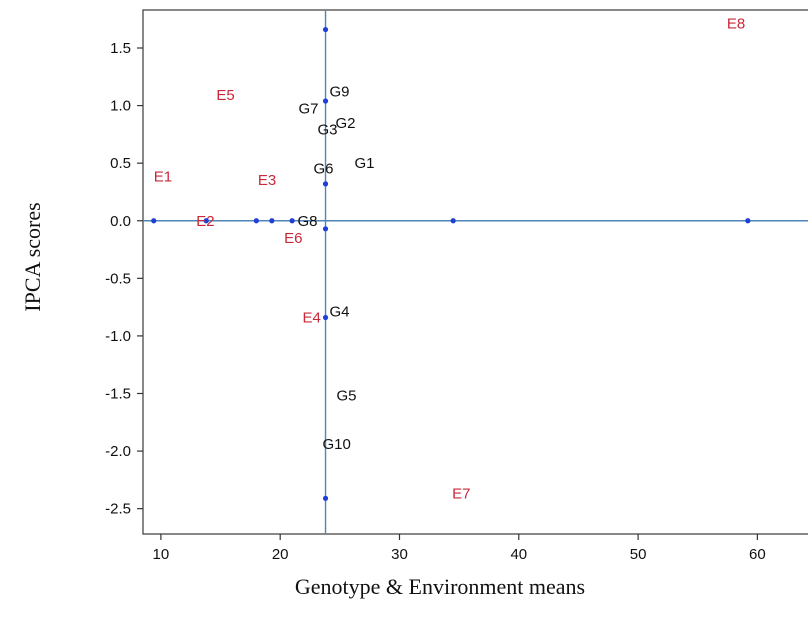 The image size is (808, 623). What do you see at coordinates (161, 554) in the screenshot?
I see `x-tick-label: 10` at bounding box center [161, 554].